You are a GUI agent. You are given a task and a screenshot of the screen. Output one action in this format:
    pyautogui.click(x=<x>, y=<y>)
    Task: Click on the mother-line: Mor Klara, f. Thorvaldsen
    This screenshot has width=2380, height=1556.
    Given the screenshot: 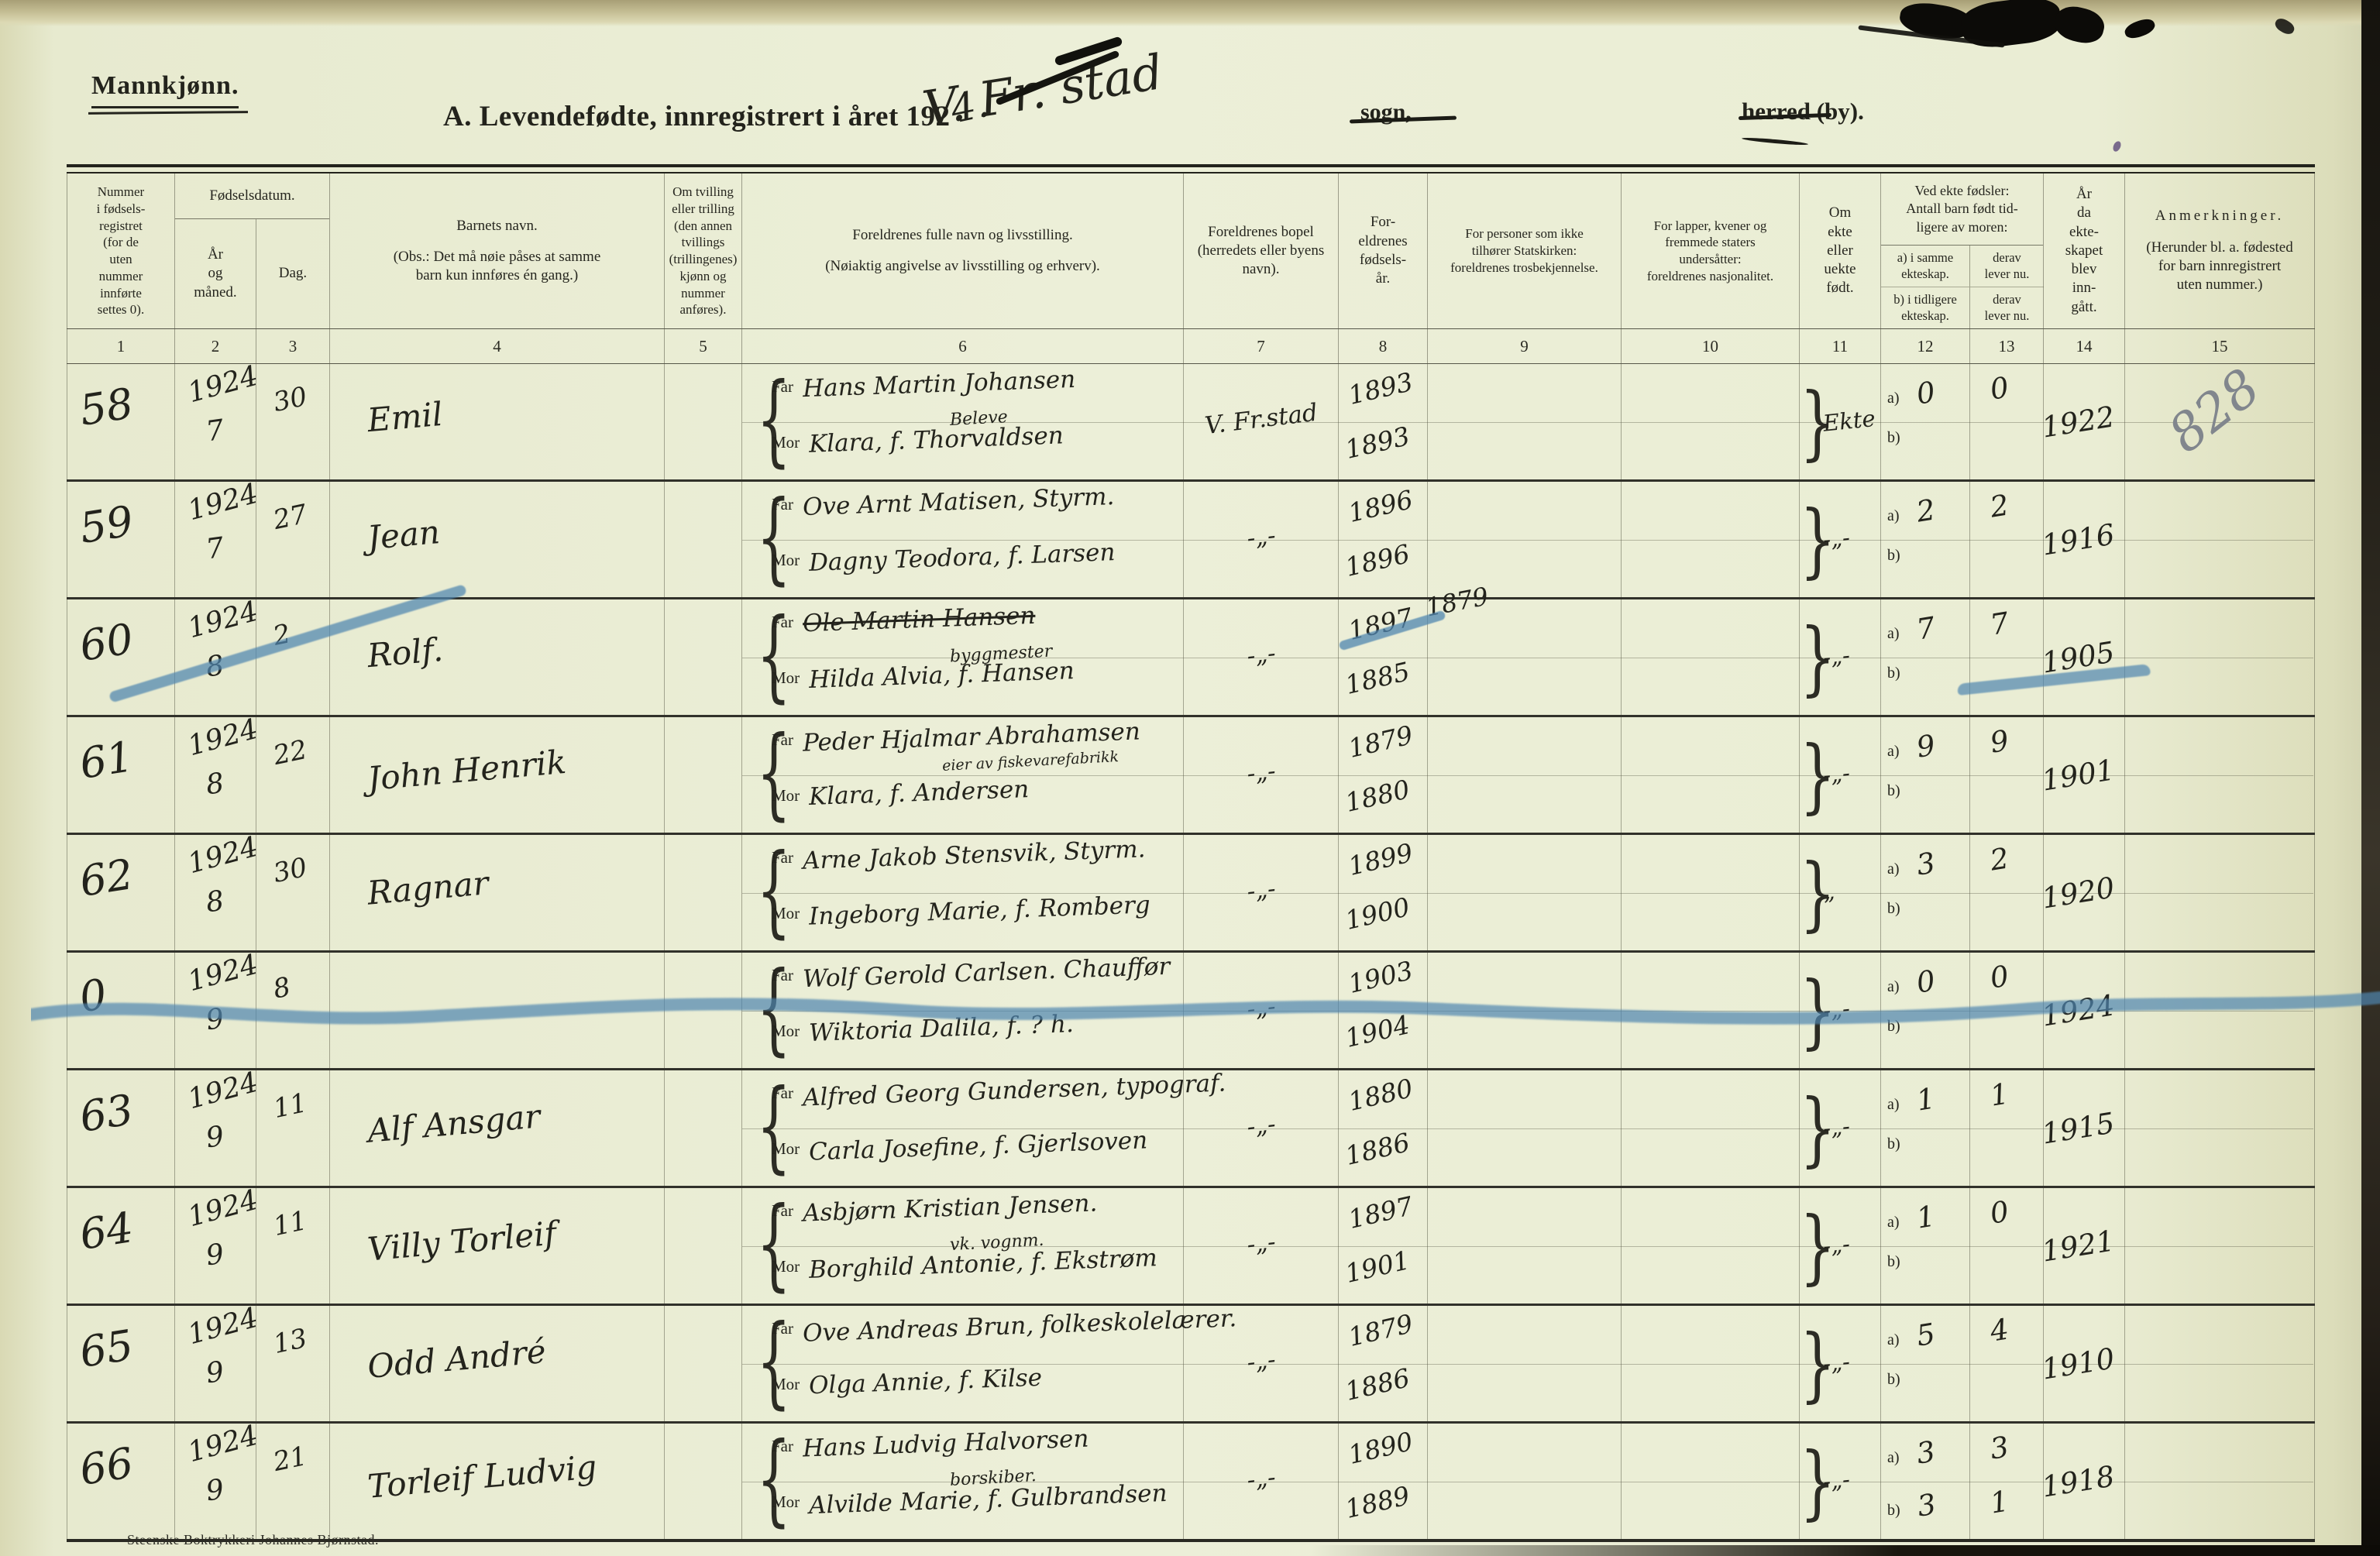 What is the action you would take?
    pyautogui.click(x=918, y=439)
    